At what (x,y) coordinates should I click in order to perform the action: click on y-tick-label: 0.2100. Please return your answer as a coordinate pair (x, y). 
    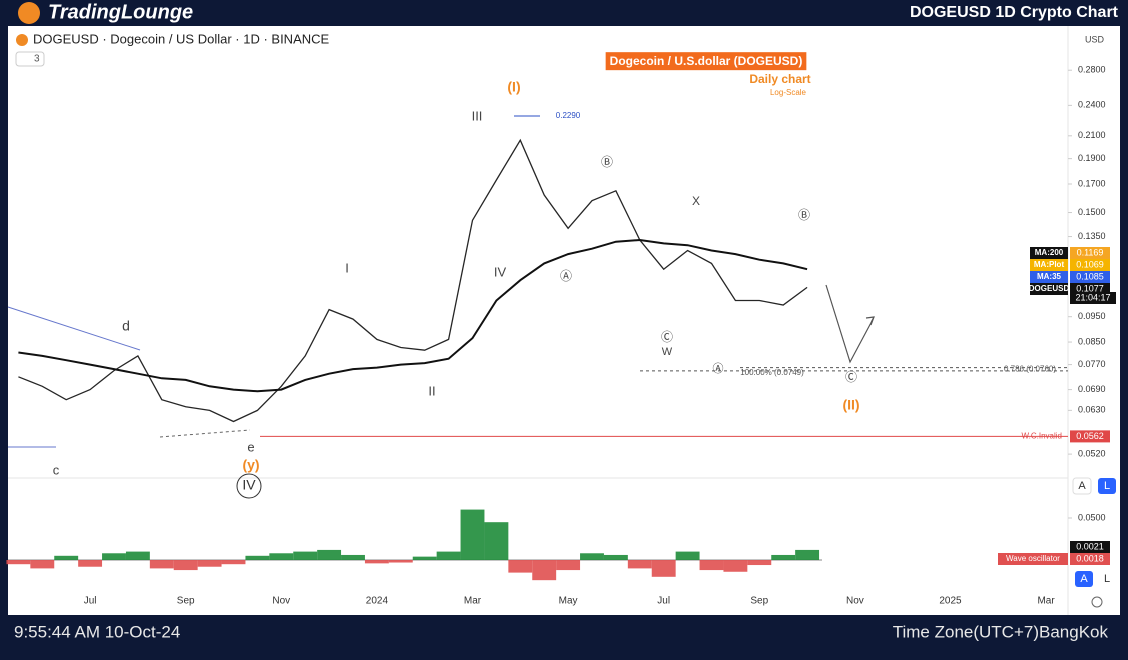
    Looking at the image, I should click on (1092, 135).